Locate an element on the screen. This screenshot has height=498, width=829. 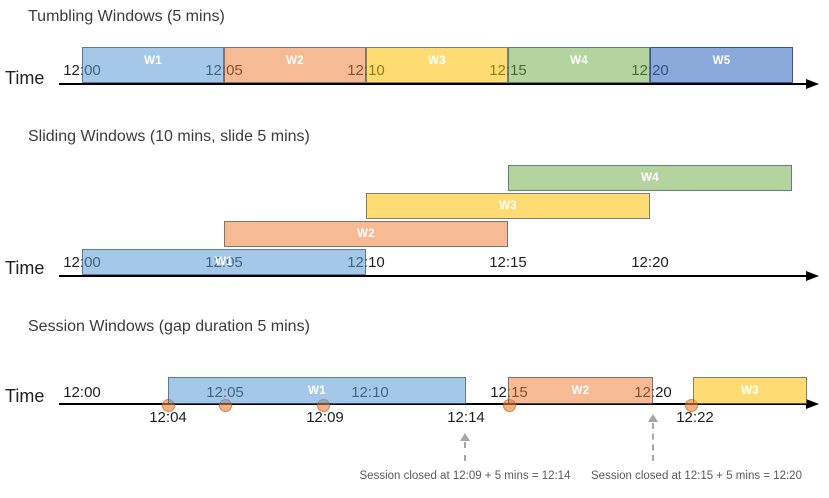
window-bar-tumbling-w1: W1 is located at coordinates (153, 65).